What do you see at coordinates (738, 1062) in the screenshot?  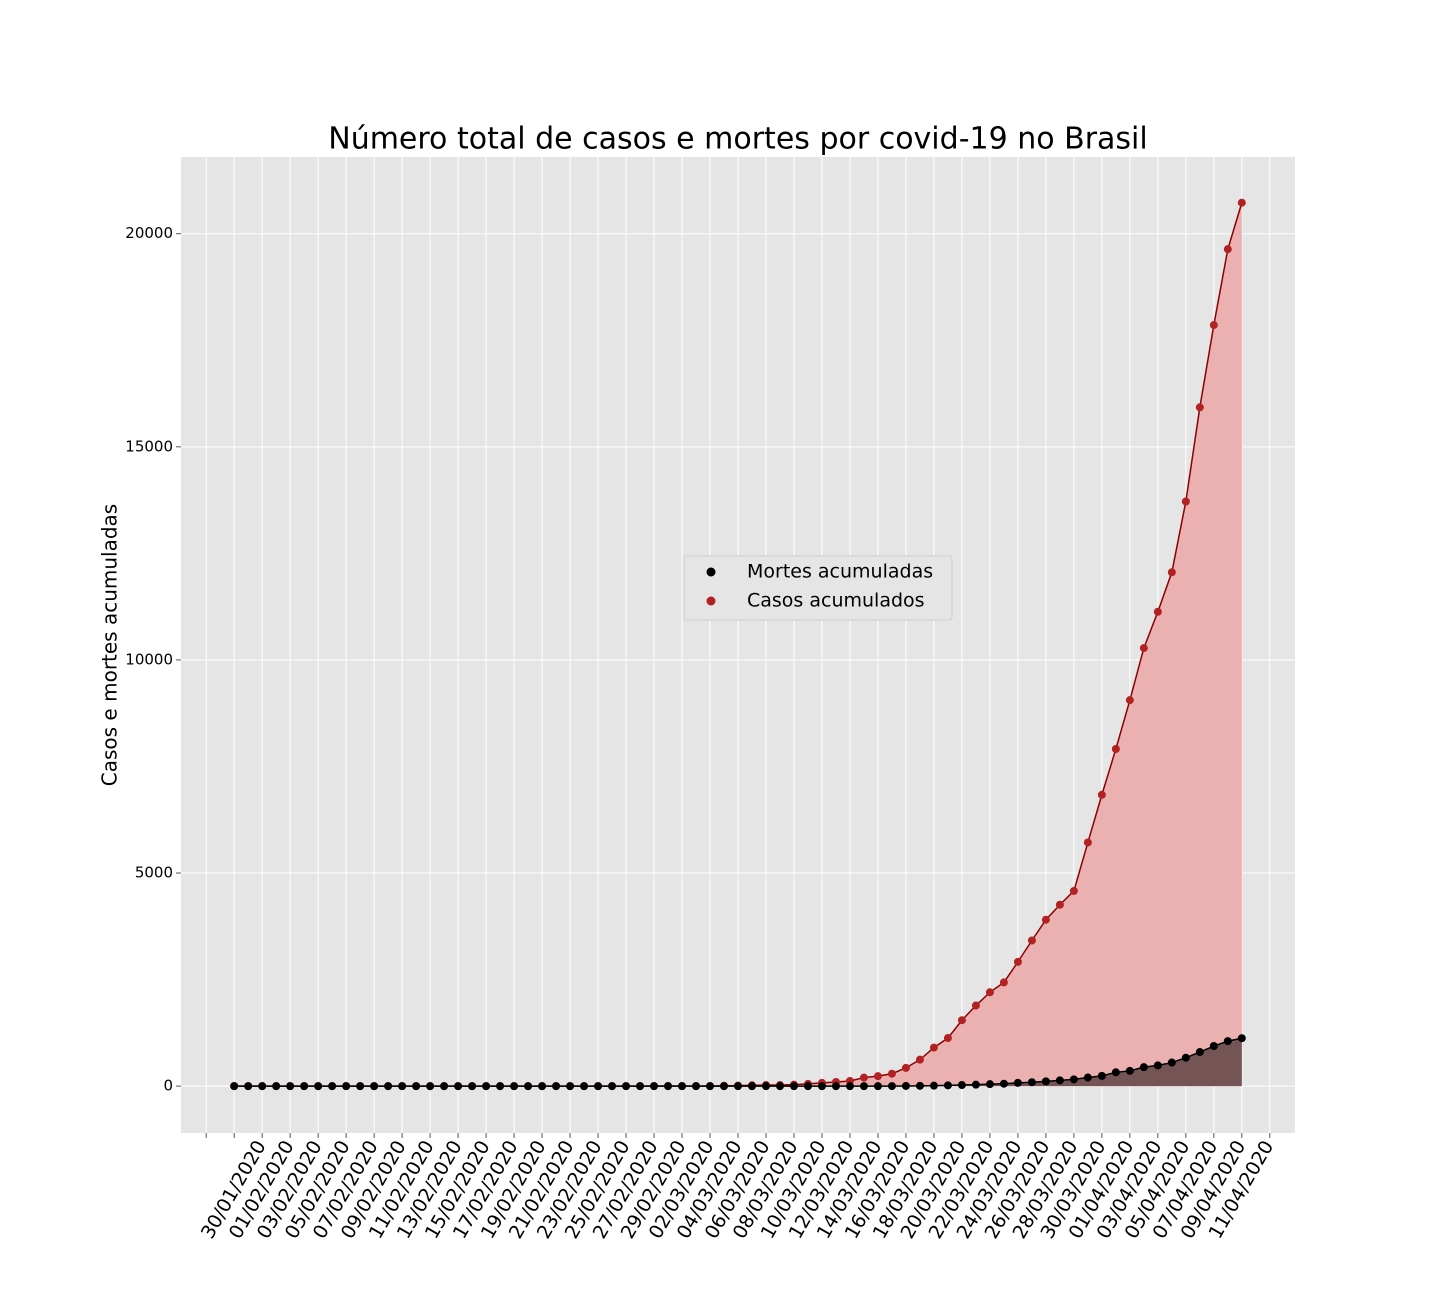 I see `area` at bounding box center [738, 1062].